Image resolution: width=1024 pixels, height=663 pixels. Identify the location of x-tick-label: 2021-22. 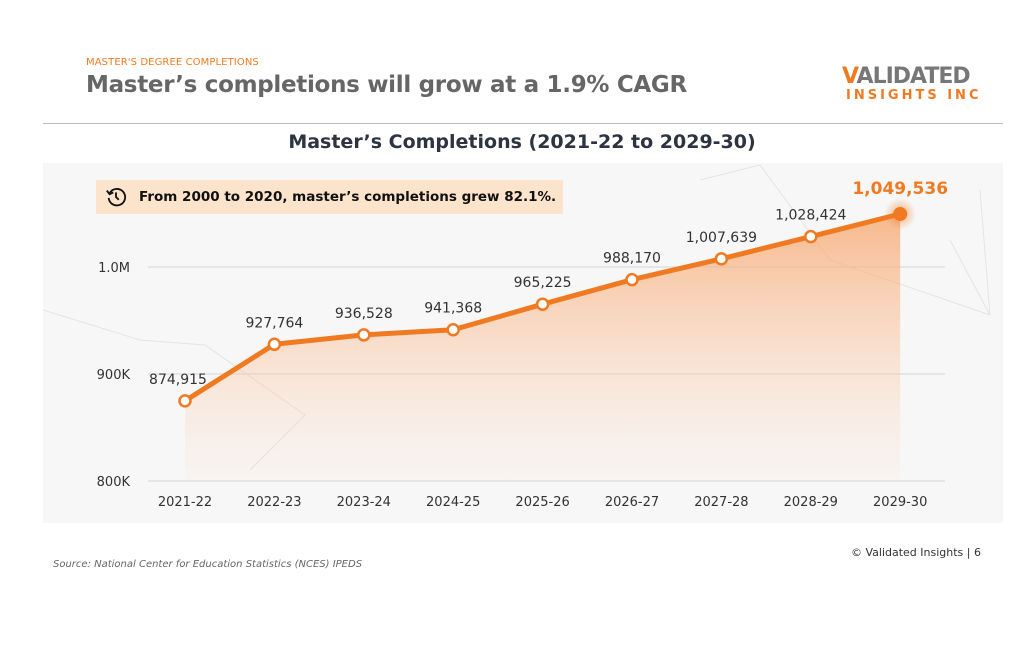
(185, 502).